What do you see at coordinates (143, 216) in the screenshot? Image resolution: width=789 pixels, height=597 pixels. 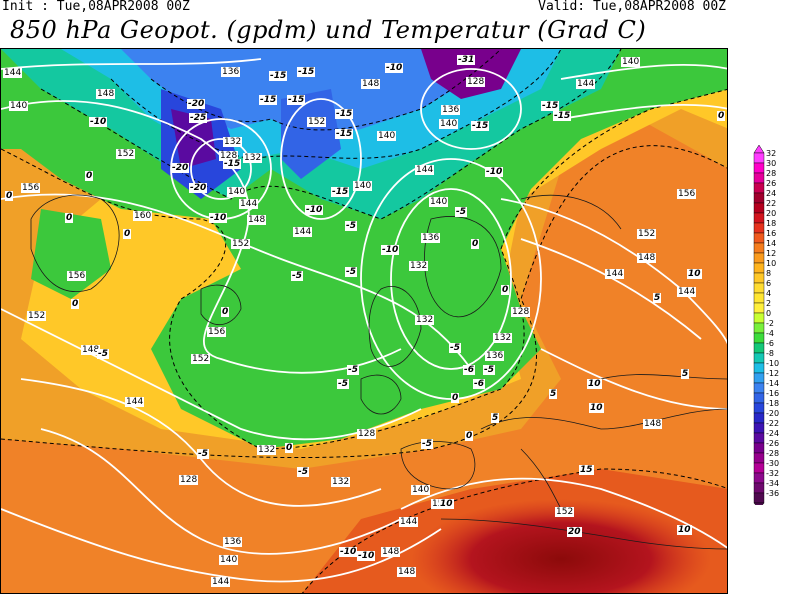 I see `geopot-label: 160` at bounding box center [143, 216].